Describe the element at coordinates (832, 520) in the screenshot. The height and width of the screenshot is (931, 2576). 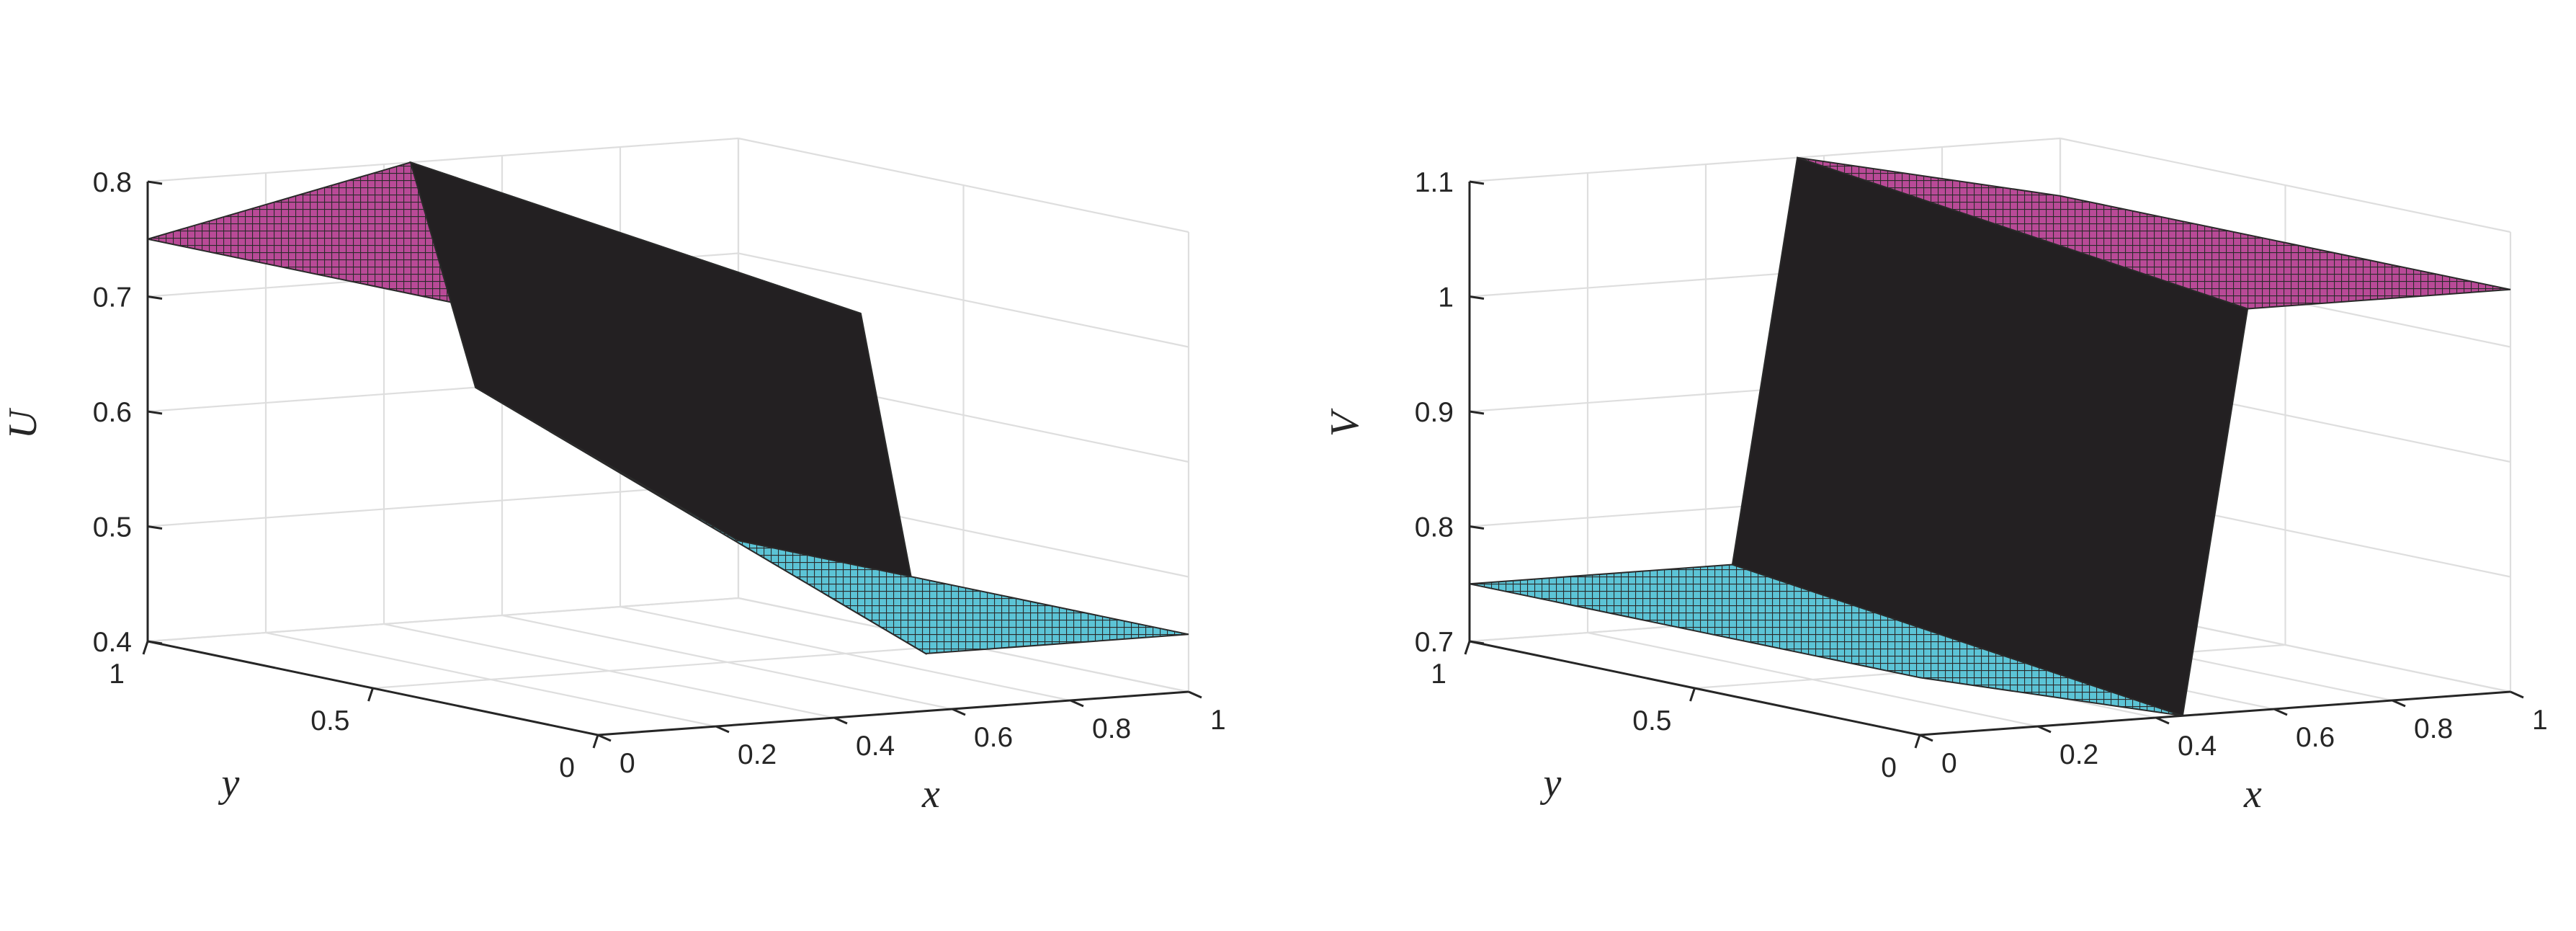
I see `surface-plateau-low` at that location.